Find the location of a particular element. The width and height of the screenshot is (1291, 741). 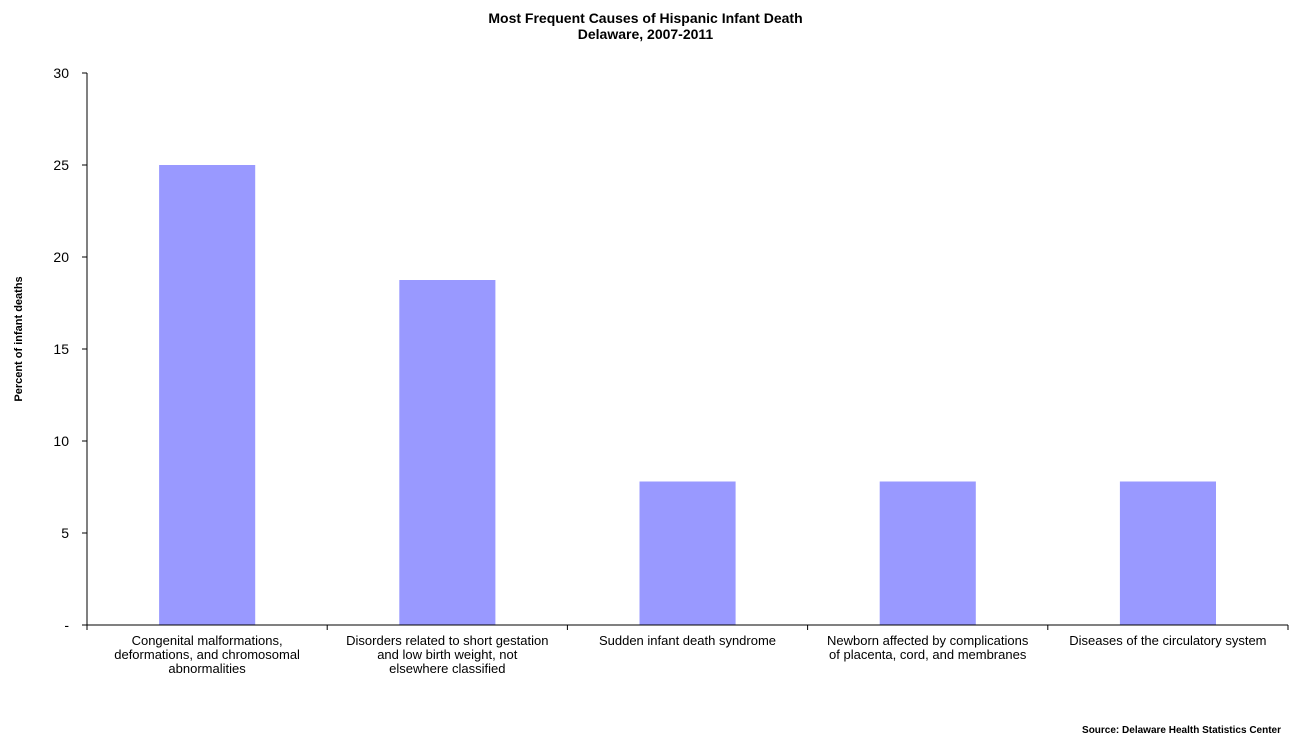

x-tick-label-5: Diseases of the circulatory system is located at coordinates (1167, 640).